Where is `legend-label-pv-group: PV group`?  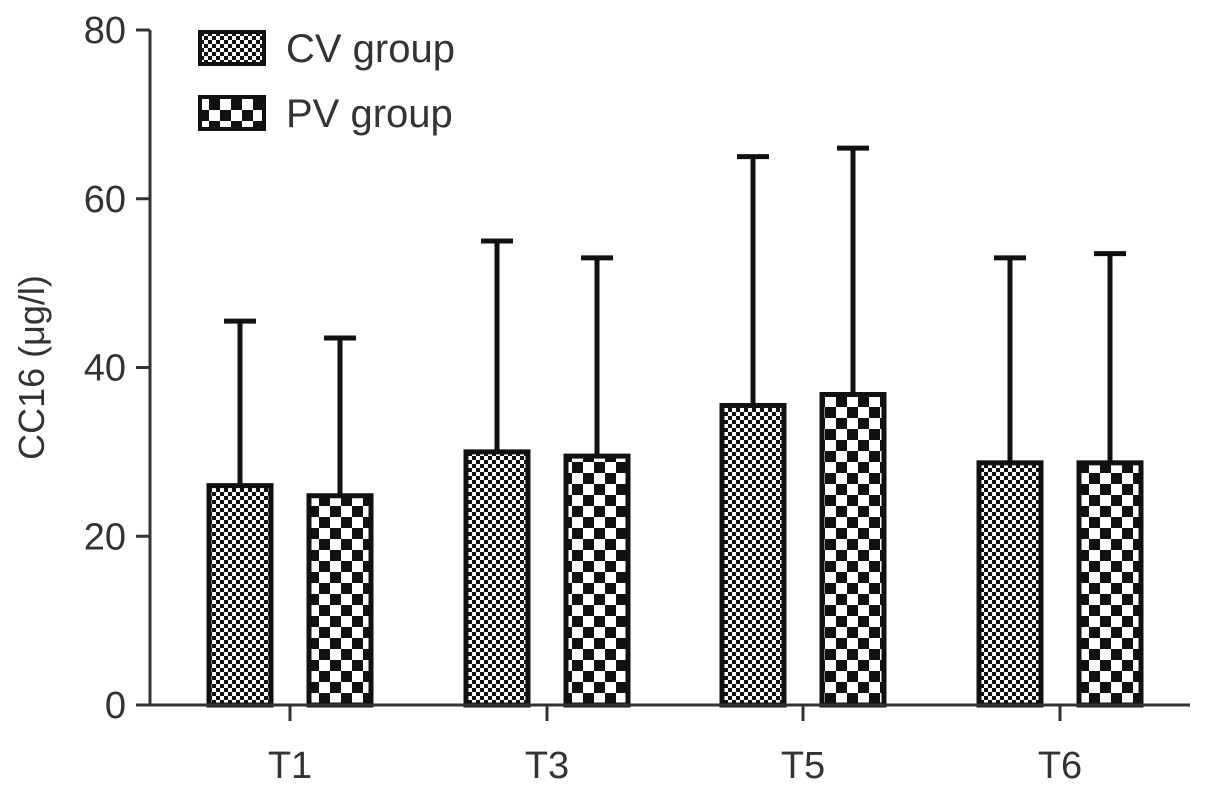 legend-label-pv-group: PV group is located at coordinates (369, 114).